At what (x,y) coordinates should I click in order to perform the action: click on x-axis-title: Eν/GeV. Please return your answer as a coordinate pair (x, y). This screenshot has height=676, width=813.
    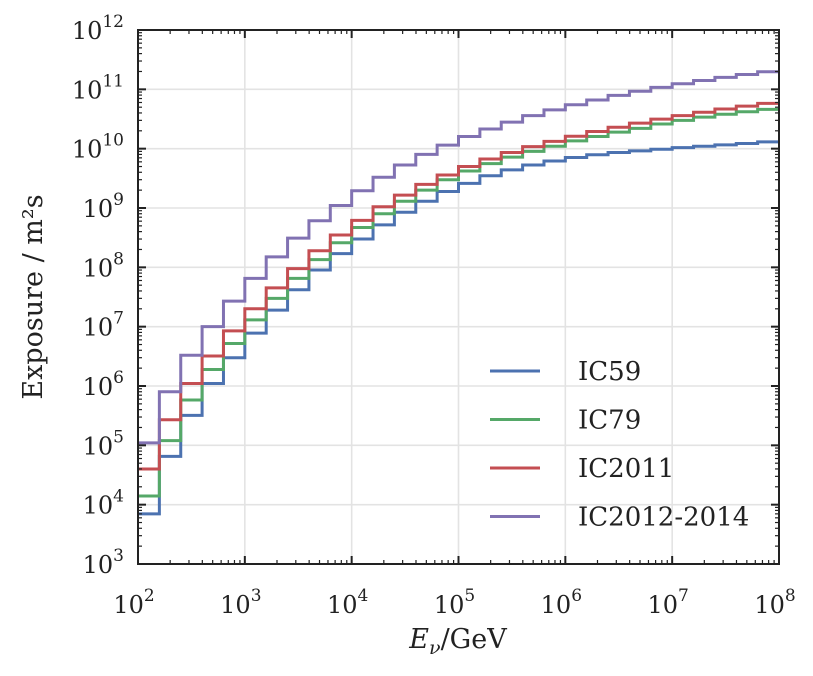
    Looking at the image, I should click on (457, 641).